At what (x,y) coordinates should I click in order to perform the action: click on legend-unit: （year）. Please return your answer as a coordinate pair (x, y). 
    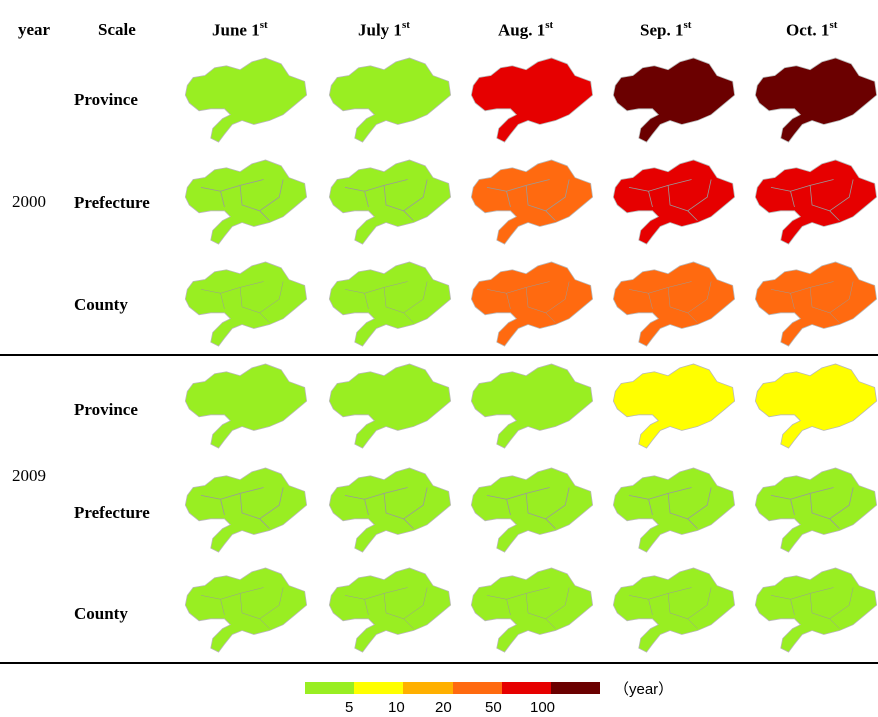
    Looking at the image, I should click on (644, 689).